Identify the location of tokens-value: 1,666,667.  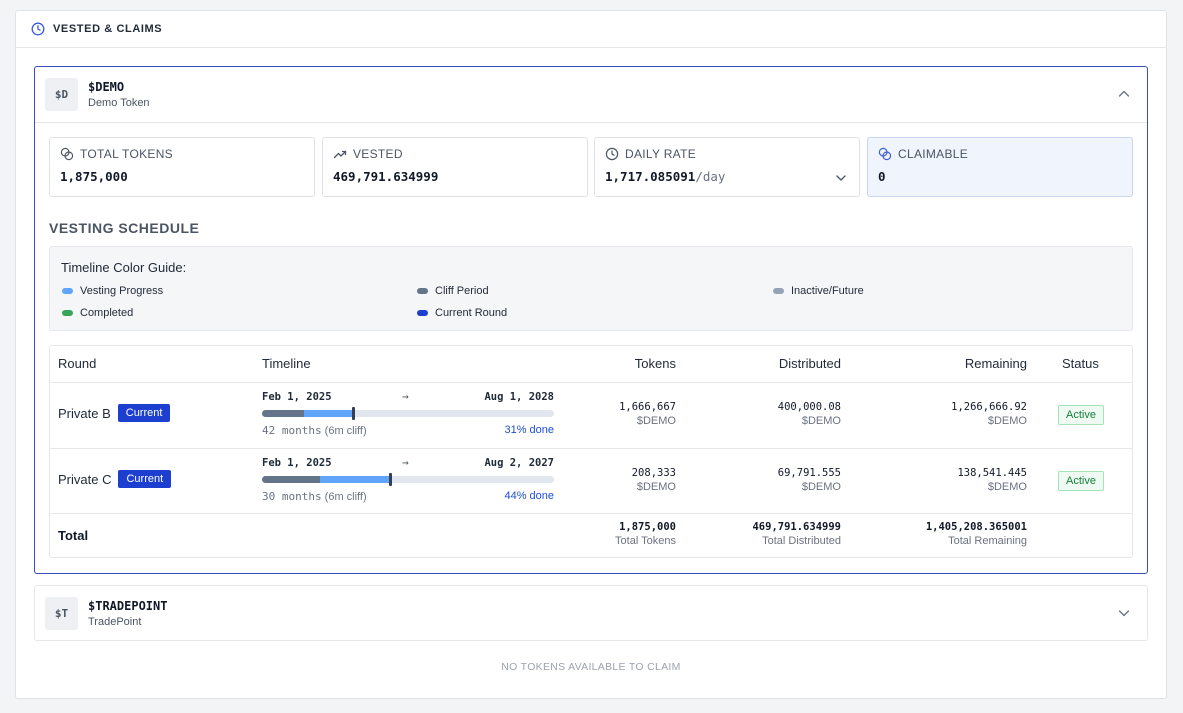
(647, 407).